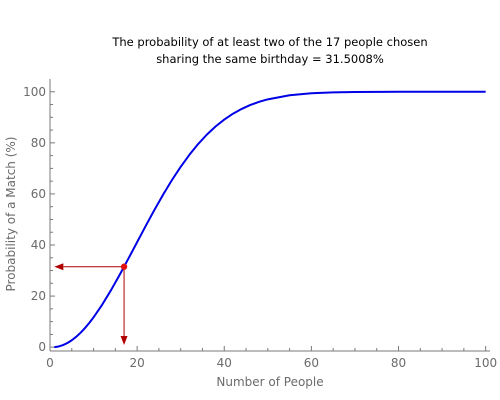 The width and height of the screenshot is (500, 400). What do you see at coordinates (124, 266) in the screenshot?
I see `highlight-point` at bounding box center [124, 266].